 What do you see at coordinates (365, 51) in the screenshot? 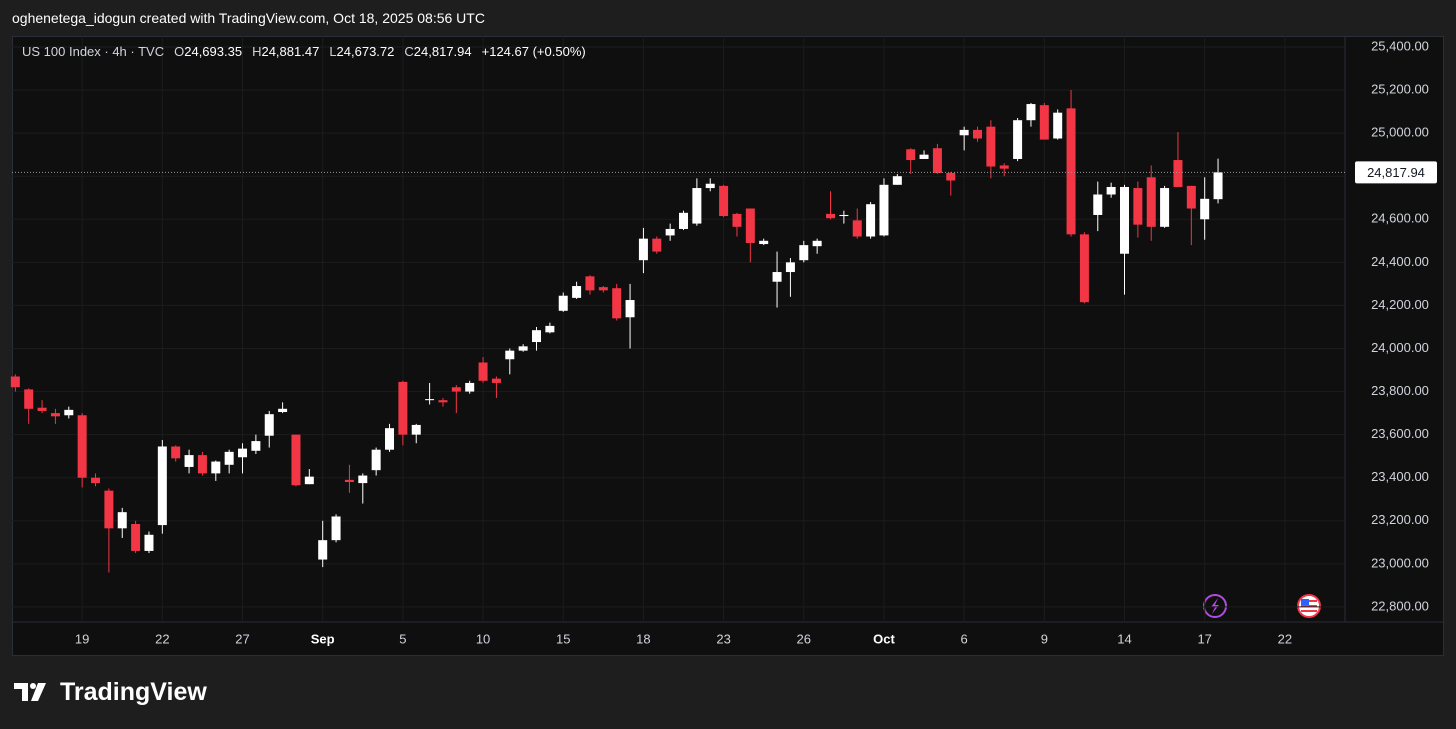
I see `ohlc-value: 24,673.72` at bounding box center [365, 51].